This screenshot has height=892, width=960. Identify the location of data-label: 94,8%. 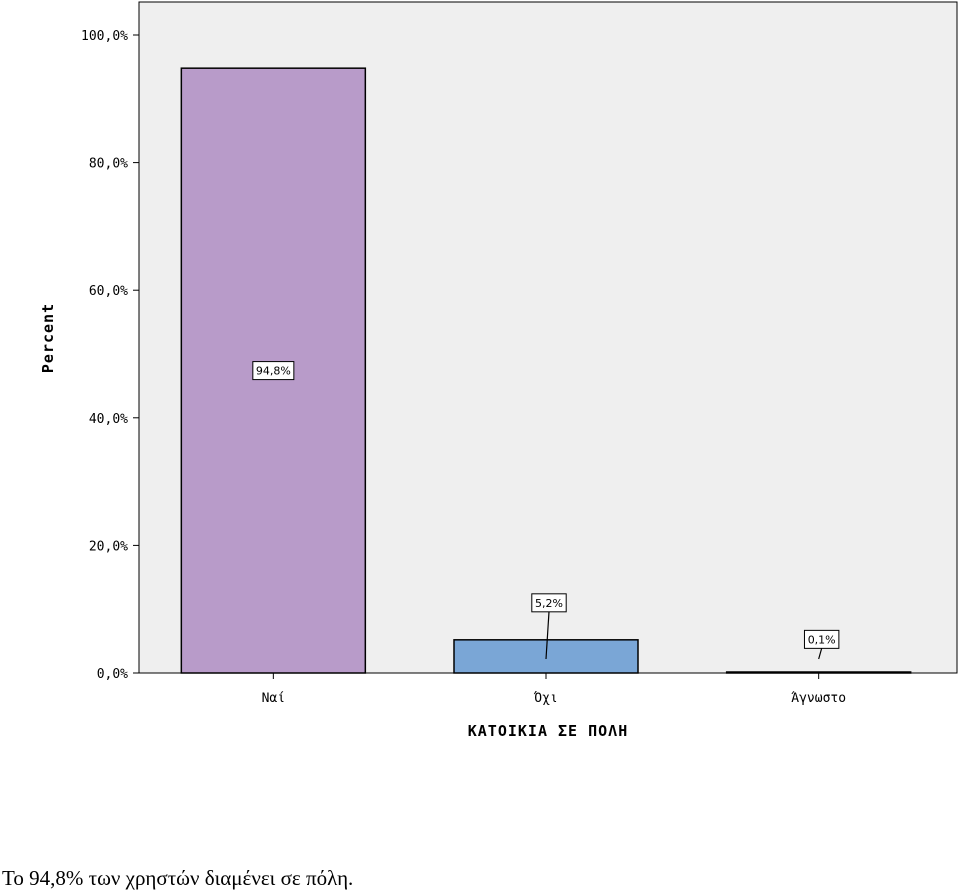
(273, 371).